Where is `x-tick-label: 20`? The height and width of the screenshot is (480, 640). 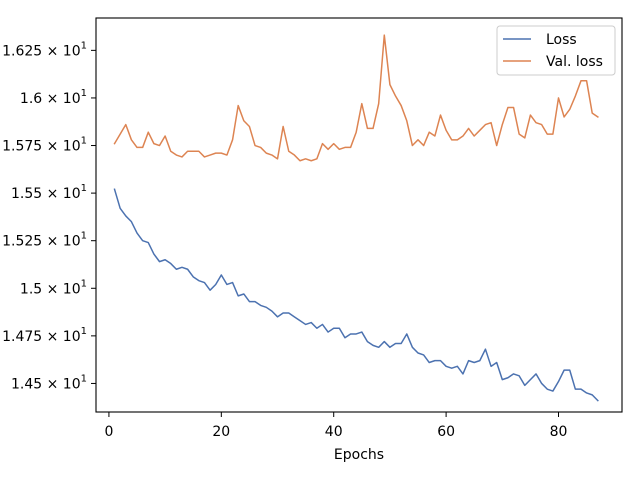 x-tick-label: 20 is located at coordinates (221, 432).